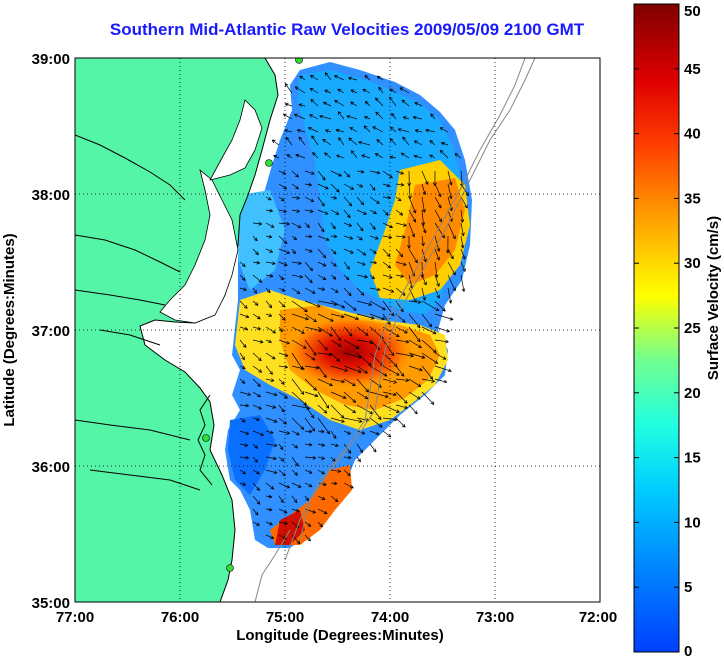 The image size is (724, 659). I want to click on radar-station-marker, so click(230, 568).